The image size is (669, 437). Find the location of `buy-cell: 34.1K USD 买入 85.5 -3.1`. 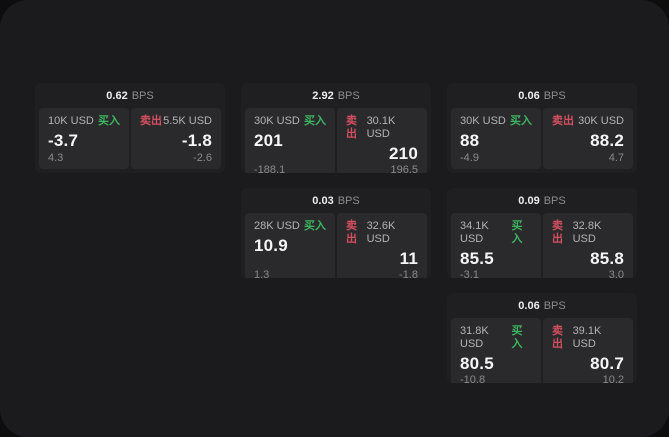

buy-cell: 34.1K USD 买入 85.5 -3.1 is located at coordinates (496, 245).